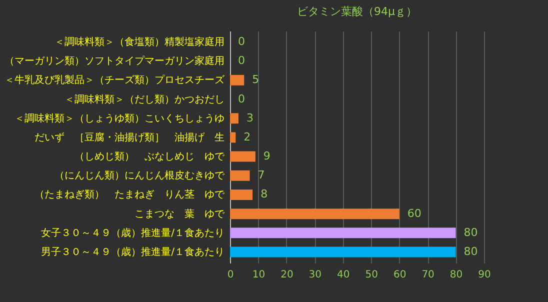 The image size is (548, 302). What do you see at coordinates (247, 137) in the screenshot?
I see `data-label: 2` at bounding box center [247, 137].